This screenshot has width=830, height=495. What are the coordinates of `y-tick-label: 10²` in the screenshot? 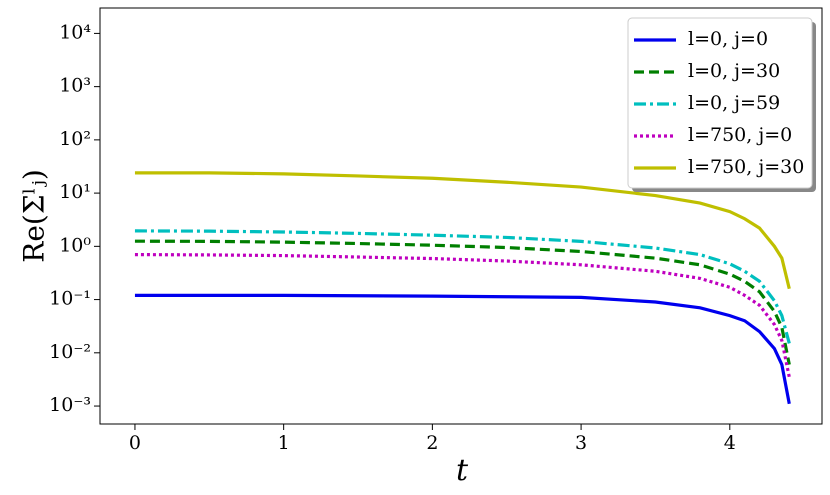 It's located at (75, 139).